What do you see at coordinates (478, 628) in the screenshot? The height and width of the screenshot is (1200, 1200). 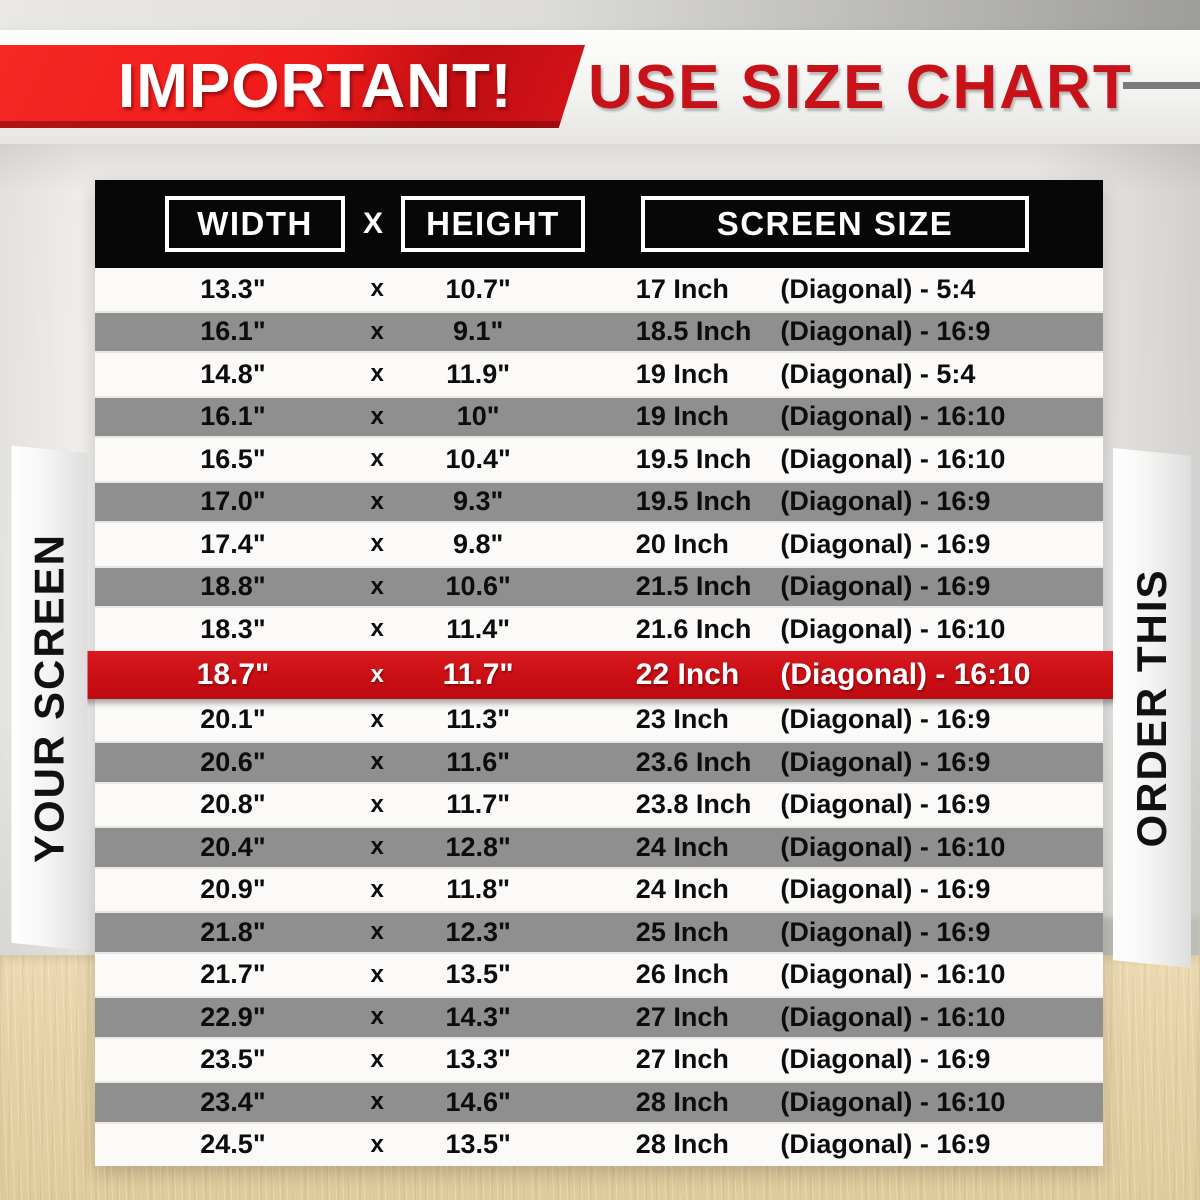 I see `height-cell: 11.4"` at bounding box center [478, 628].